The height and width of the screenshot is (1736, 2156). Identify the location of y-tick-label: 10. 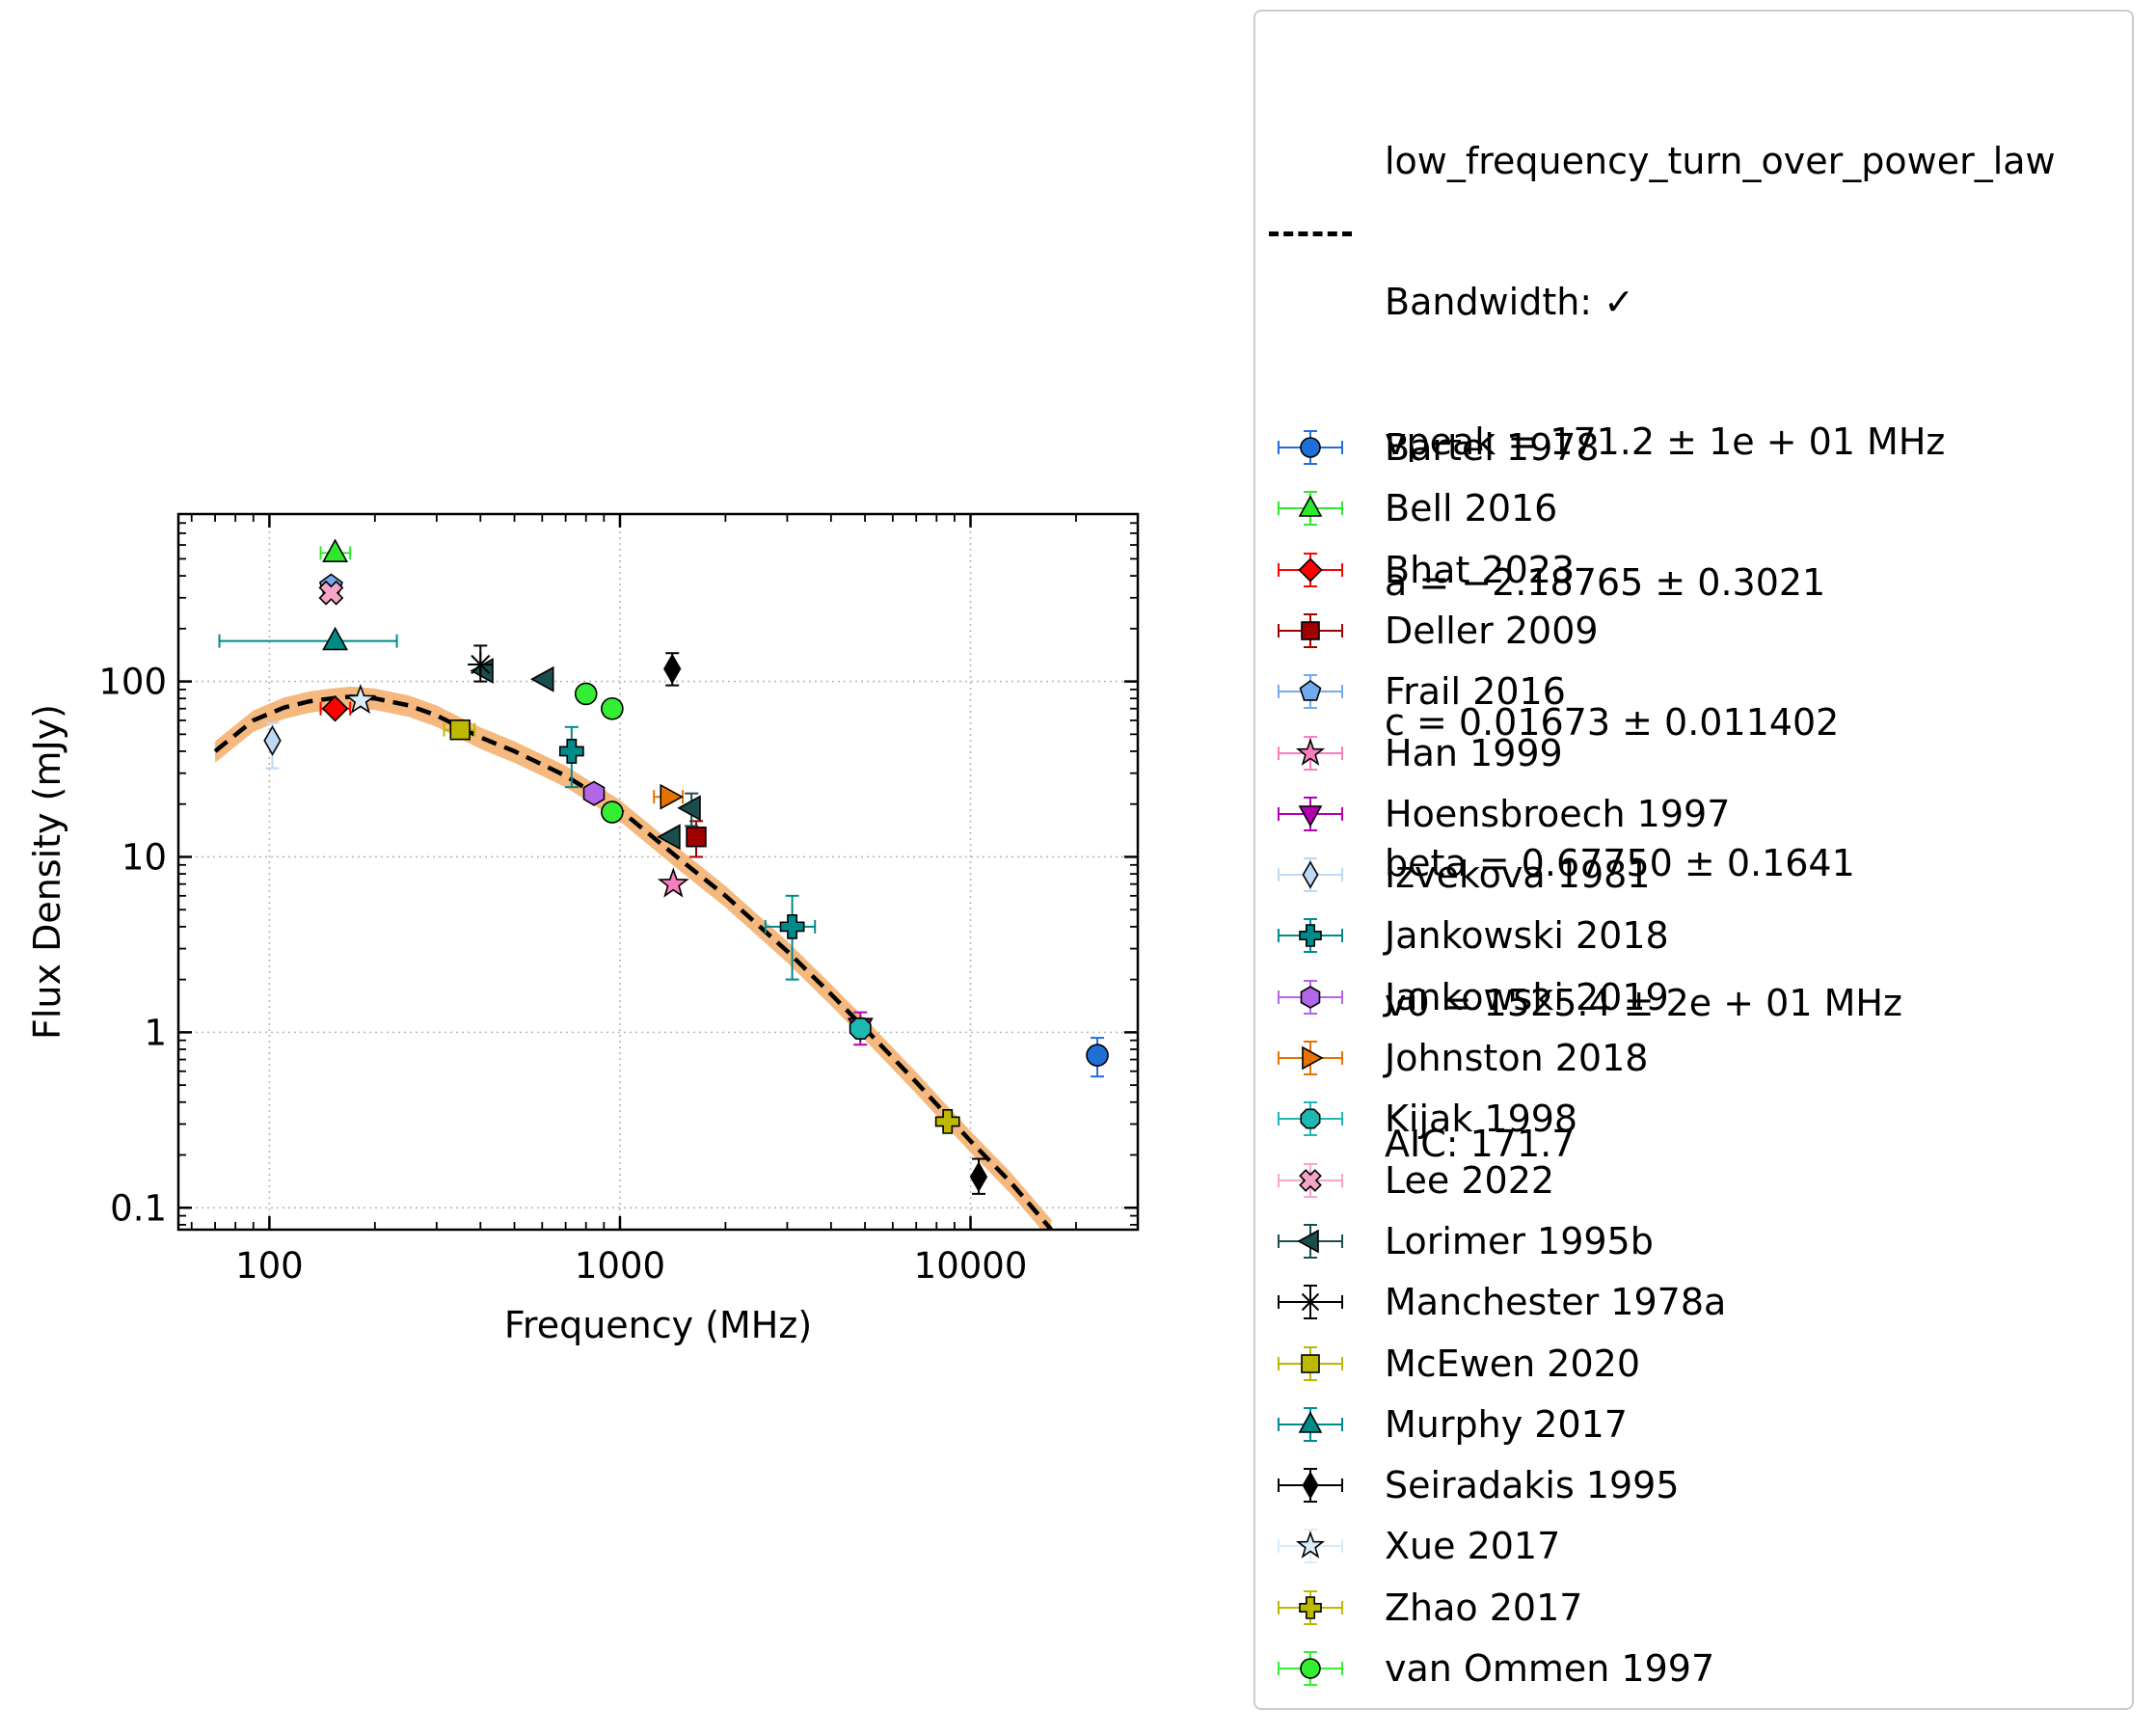
(144, 857).